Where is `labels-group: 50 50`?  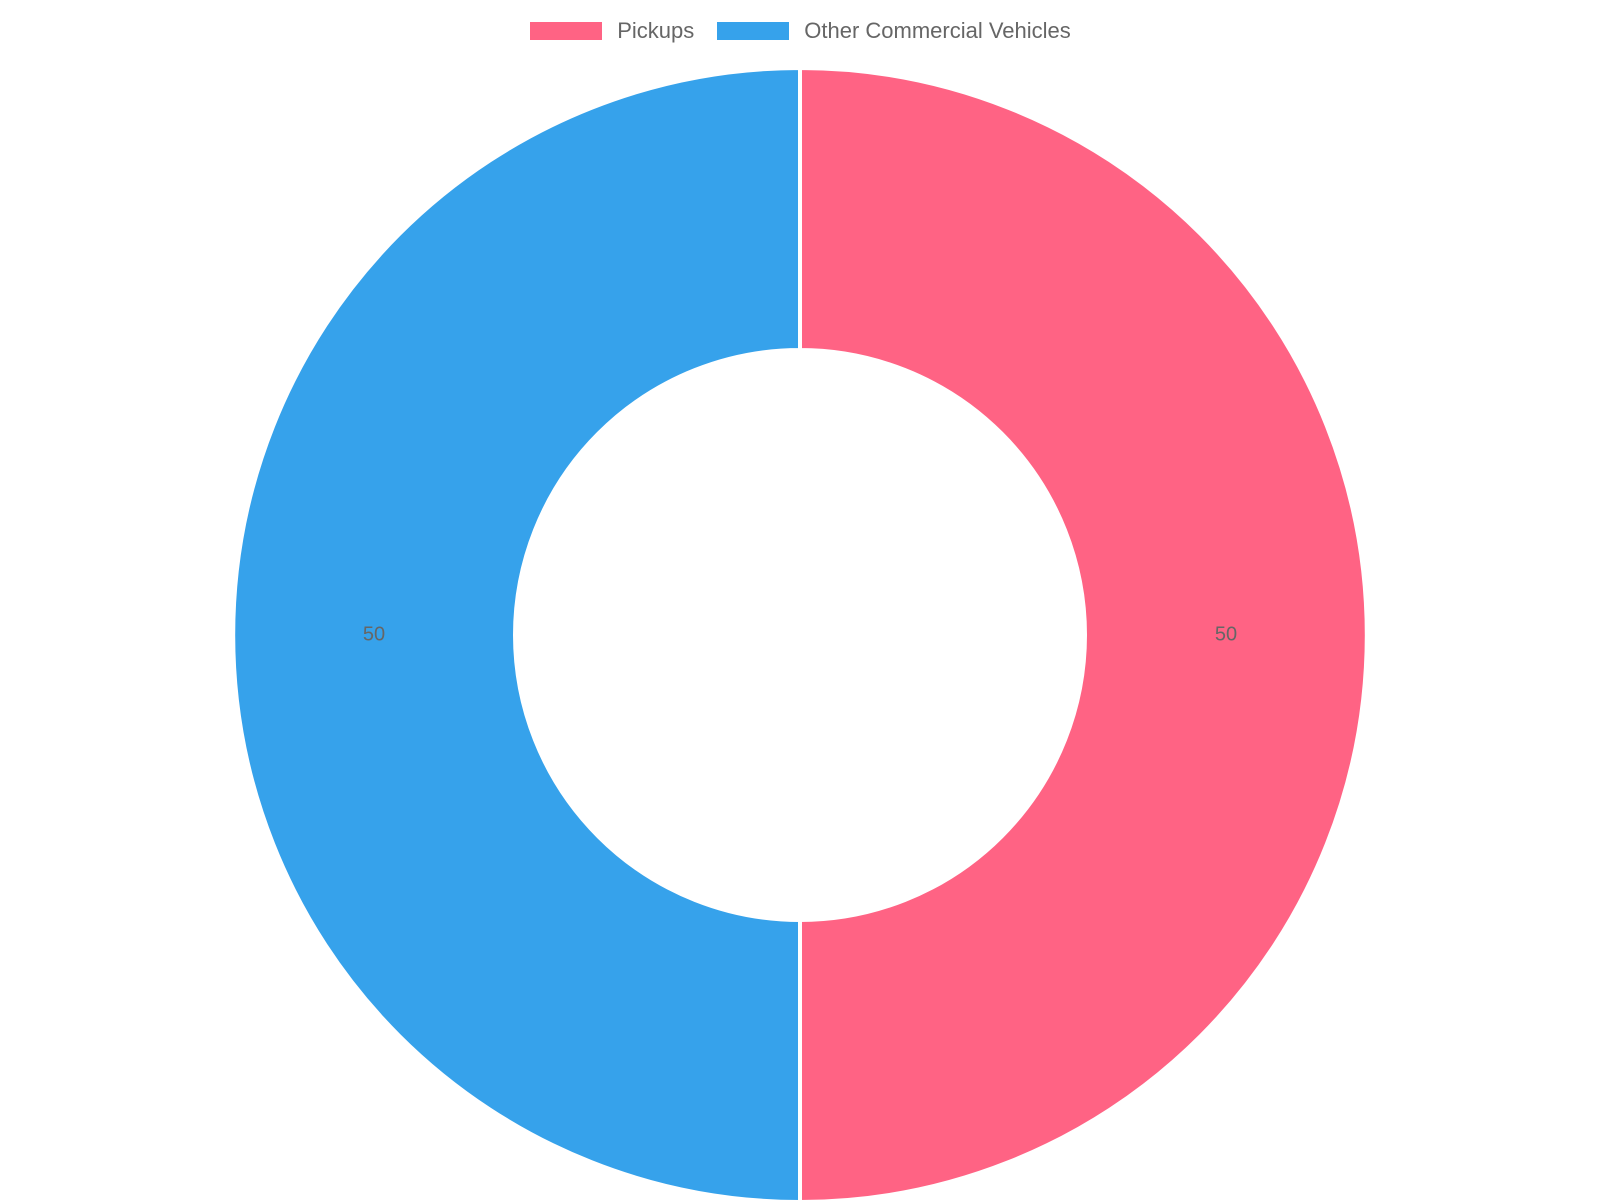
labels-group: 50 50 is located at coordinates (800, 634).